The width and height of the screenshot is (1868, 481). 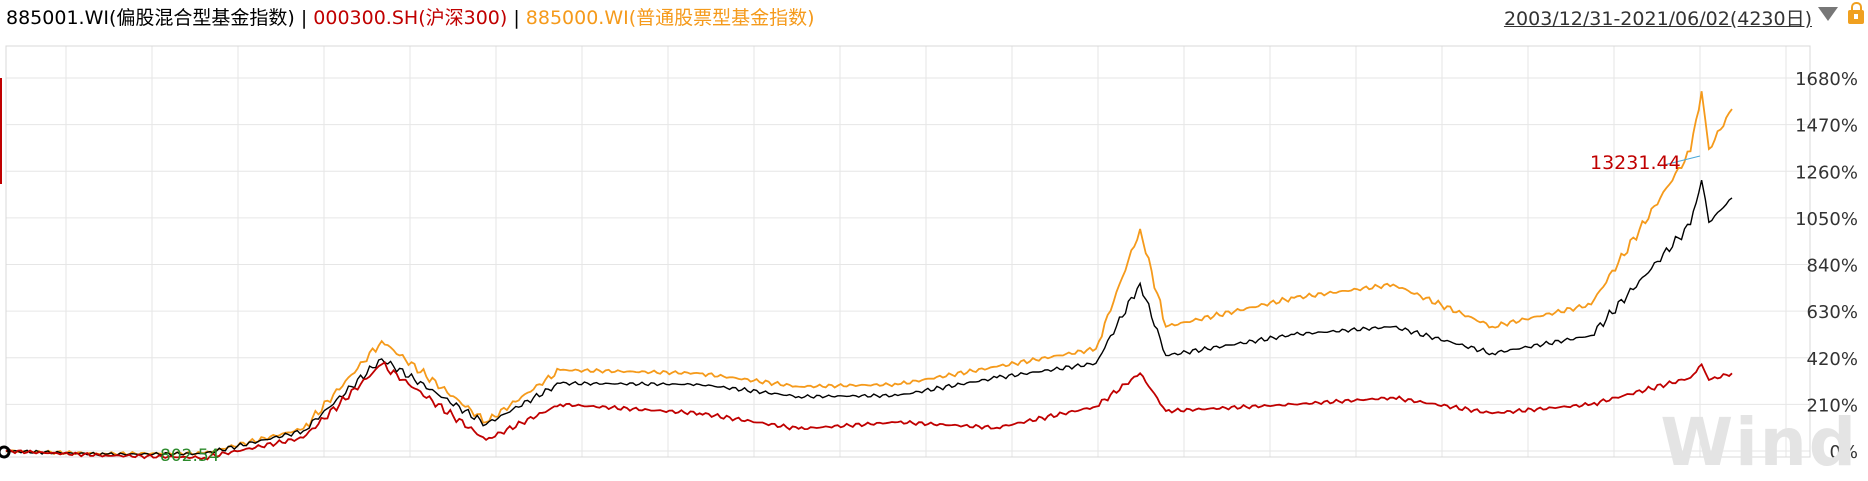 I want to click on y-tick-label: 0%, so click(x=1843, y=452).